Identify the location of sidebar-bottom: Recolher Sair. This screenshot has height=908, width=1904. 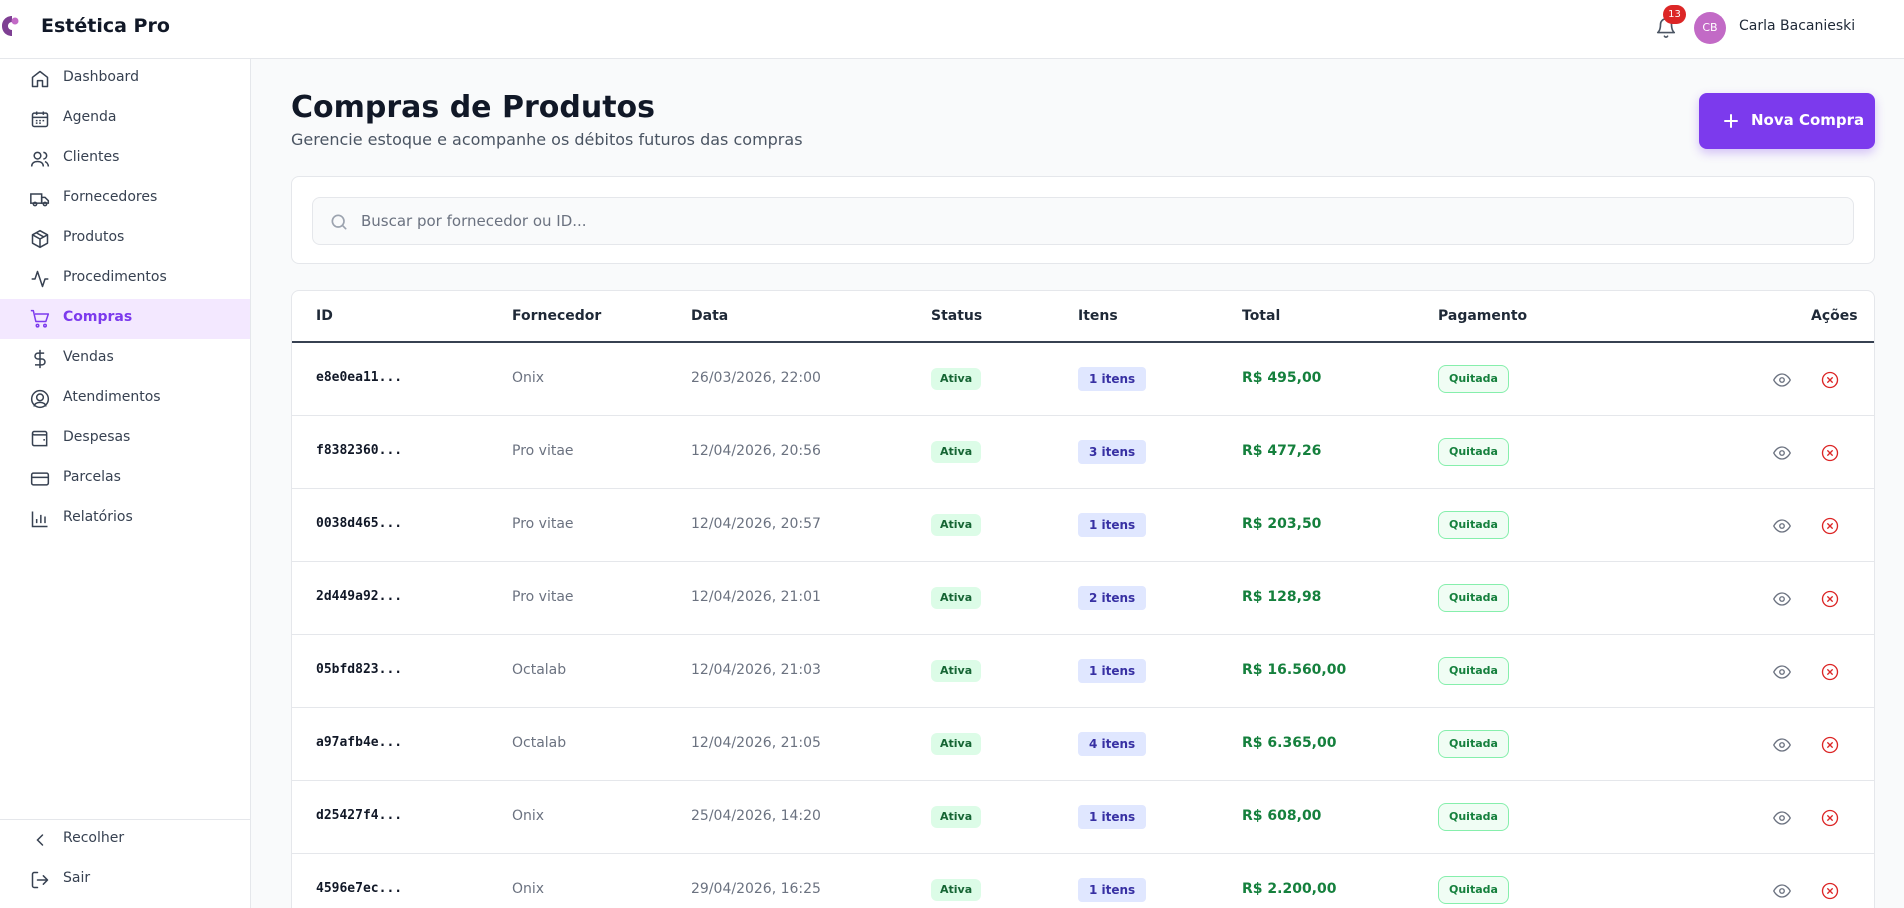
(125, 863).